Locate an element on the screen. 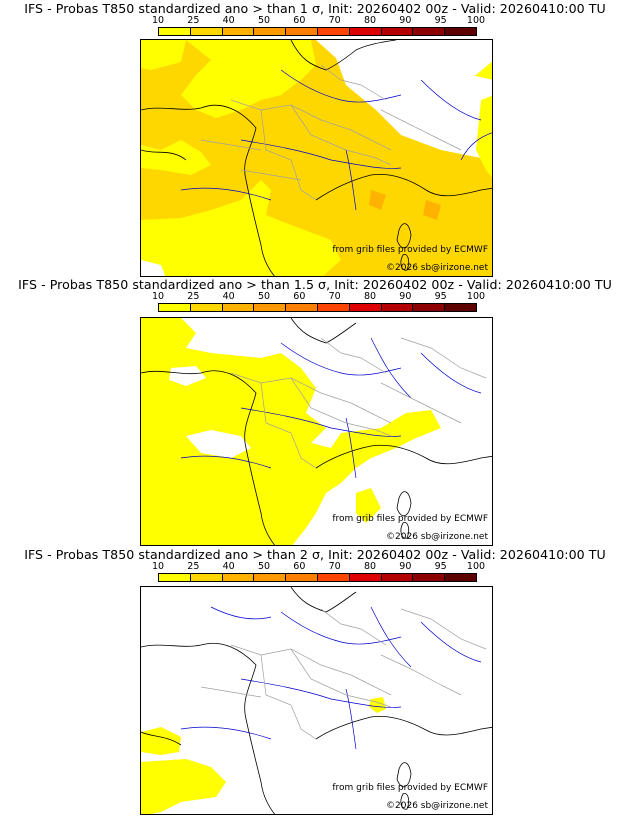 The width and height of the screenshot is (630, 828). scale-tick-label: 50 is located at coordinates (264, 296).